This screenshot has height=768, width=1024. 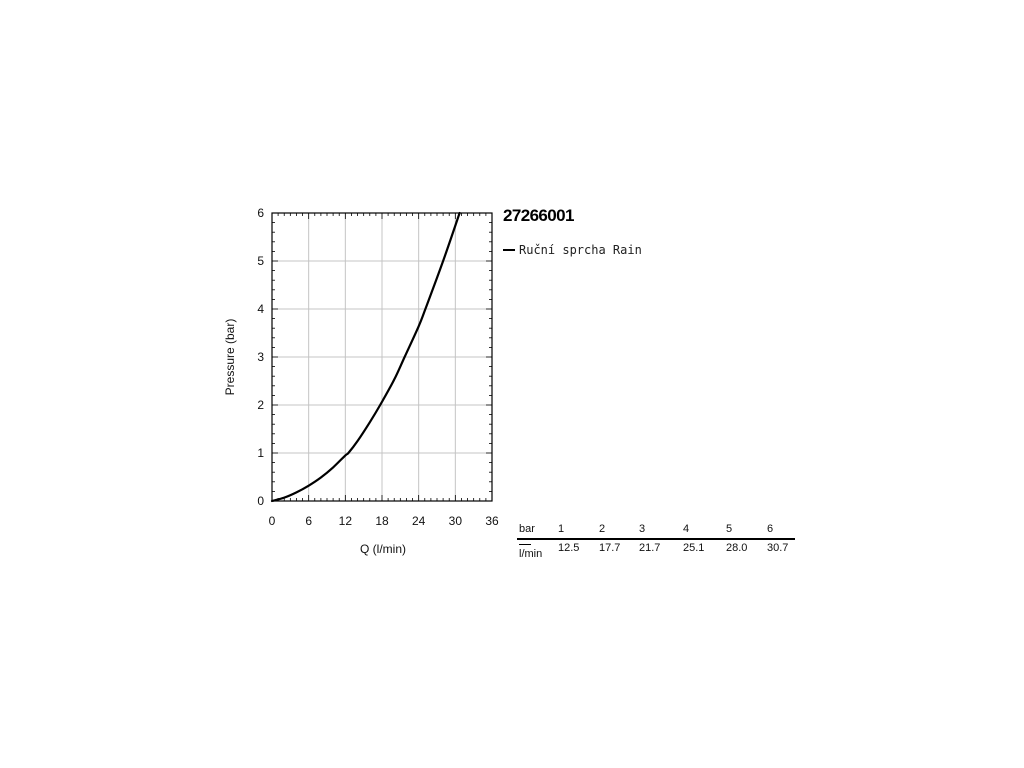 I want to click on y-tick-label: 0, so click(x=260, y=501).